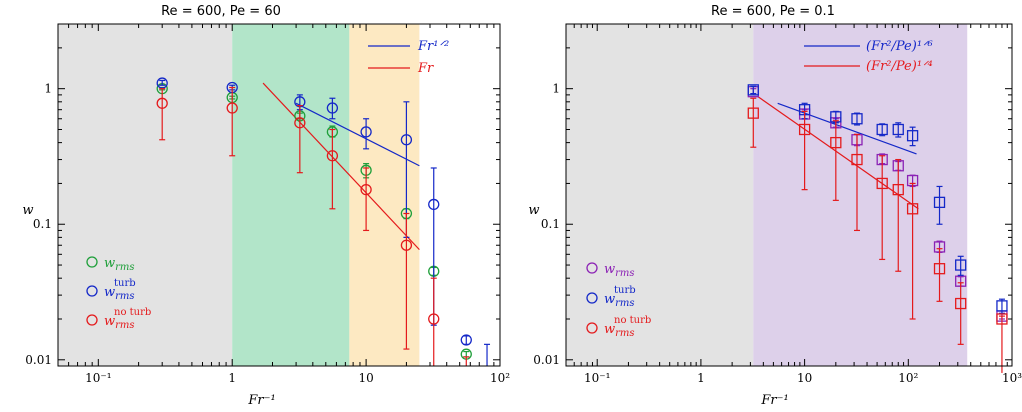 The image size is (1022, 412). I want to click on right-y-axis-label: w, so click(533, 210).